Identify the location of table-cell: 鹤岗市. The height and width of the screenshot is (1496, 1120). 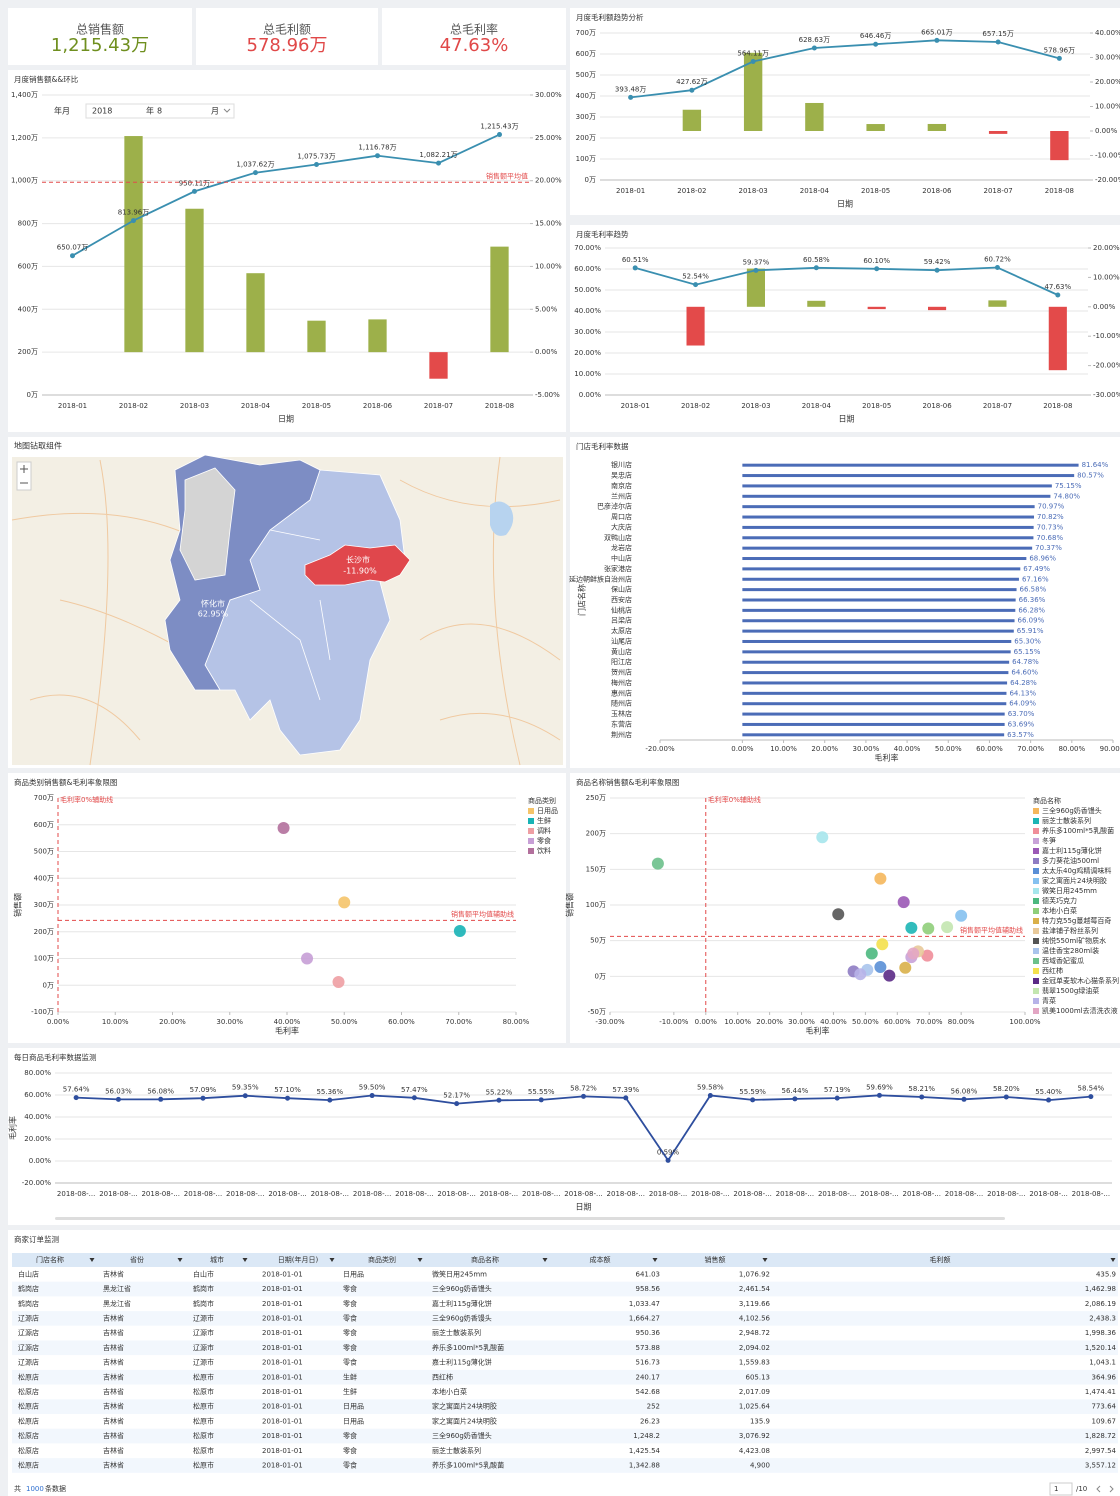
(203, 1288).